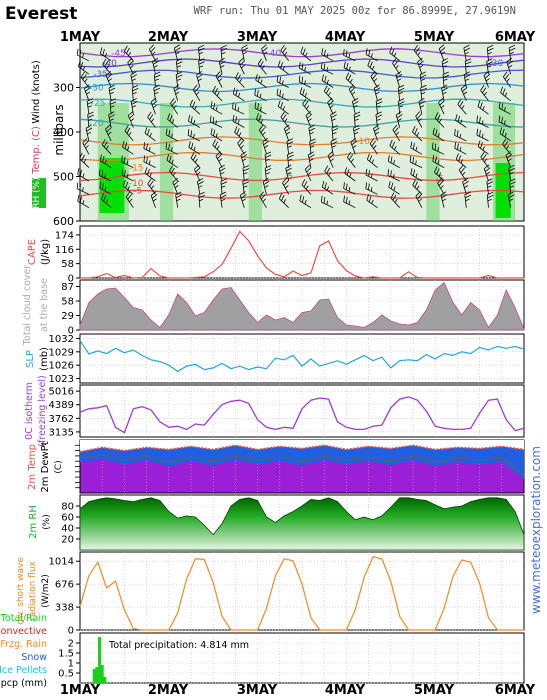 The height and width of the screenshot is (700, 547). Describe the element at coordinates (41, 14) in the screenshot. I see `location-title: Everest` at that location.